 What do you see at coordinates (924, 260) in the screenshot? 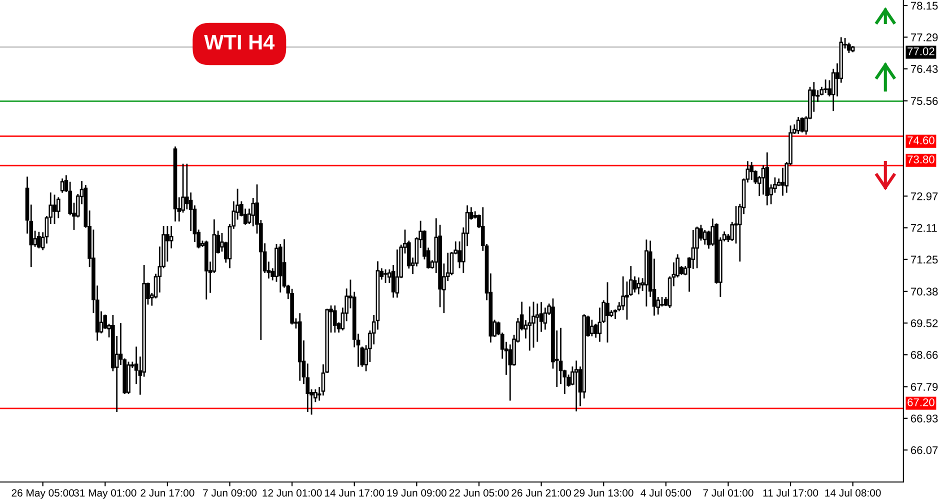
I see `y-tick-label: 71.25` at bounding box center [924, 260].